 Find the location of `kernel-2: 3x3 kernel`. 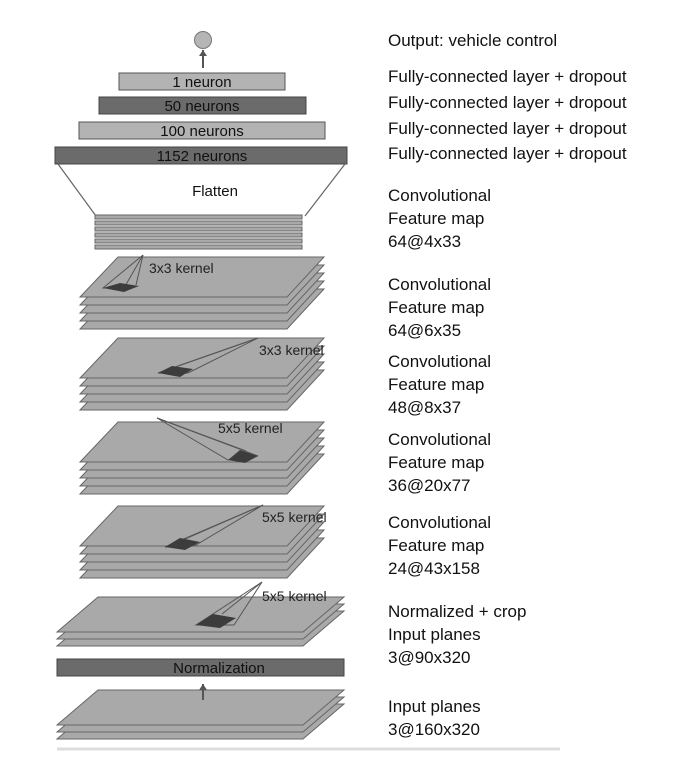

kernel-2: 3x3 kernel is located at coordinates (240, 357).